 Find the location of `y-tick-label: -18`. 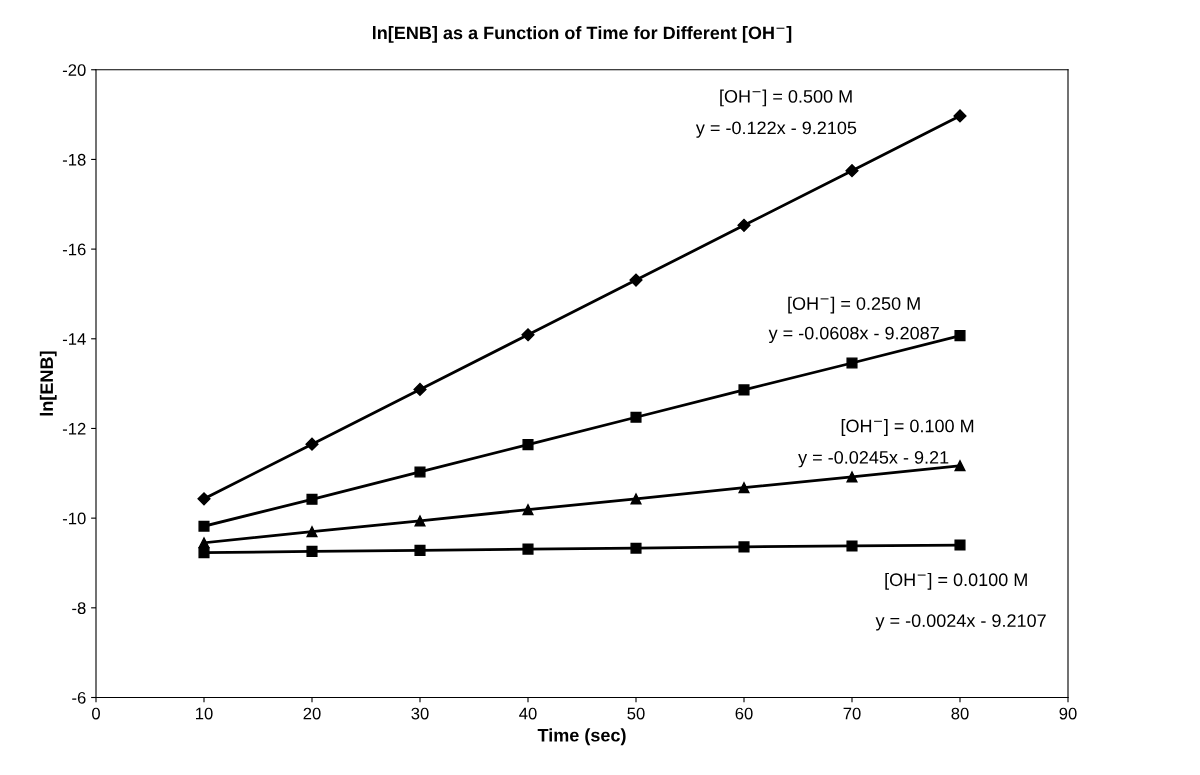

y-tick-label: -18 is located at coordinates (74, 159).